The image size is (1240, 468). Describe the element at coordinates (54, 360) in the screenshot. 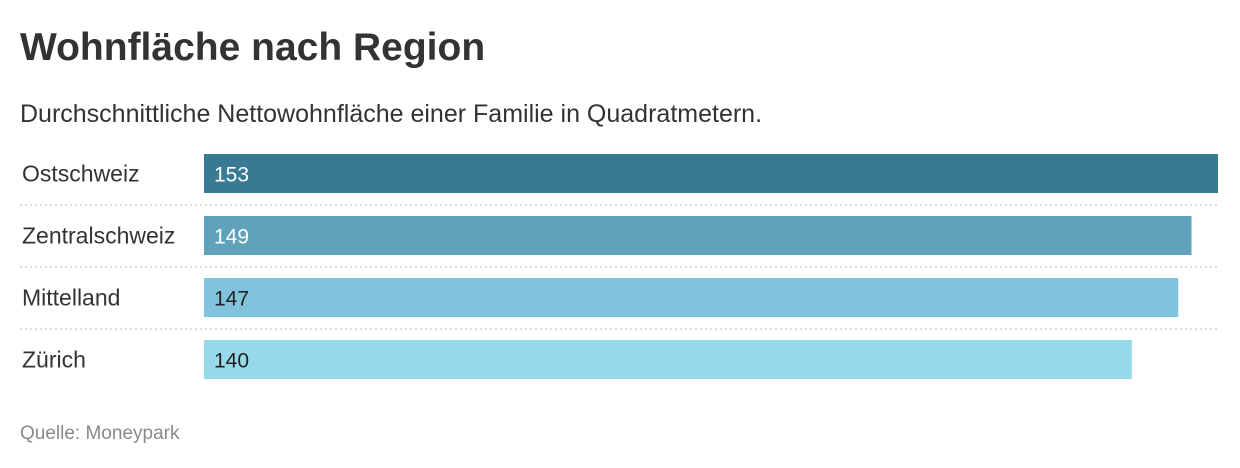

I see `category-label: Zürich` at that location.